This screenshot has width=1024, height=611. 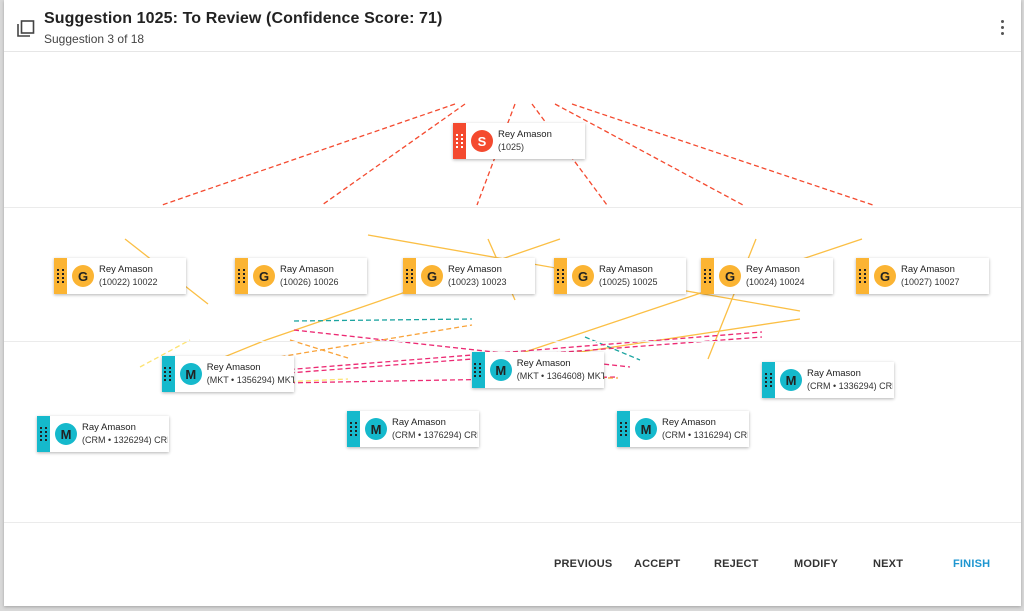 I want to click on golden-node: G Ray Amason (10027) 10027, so click(x=922, y=276).